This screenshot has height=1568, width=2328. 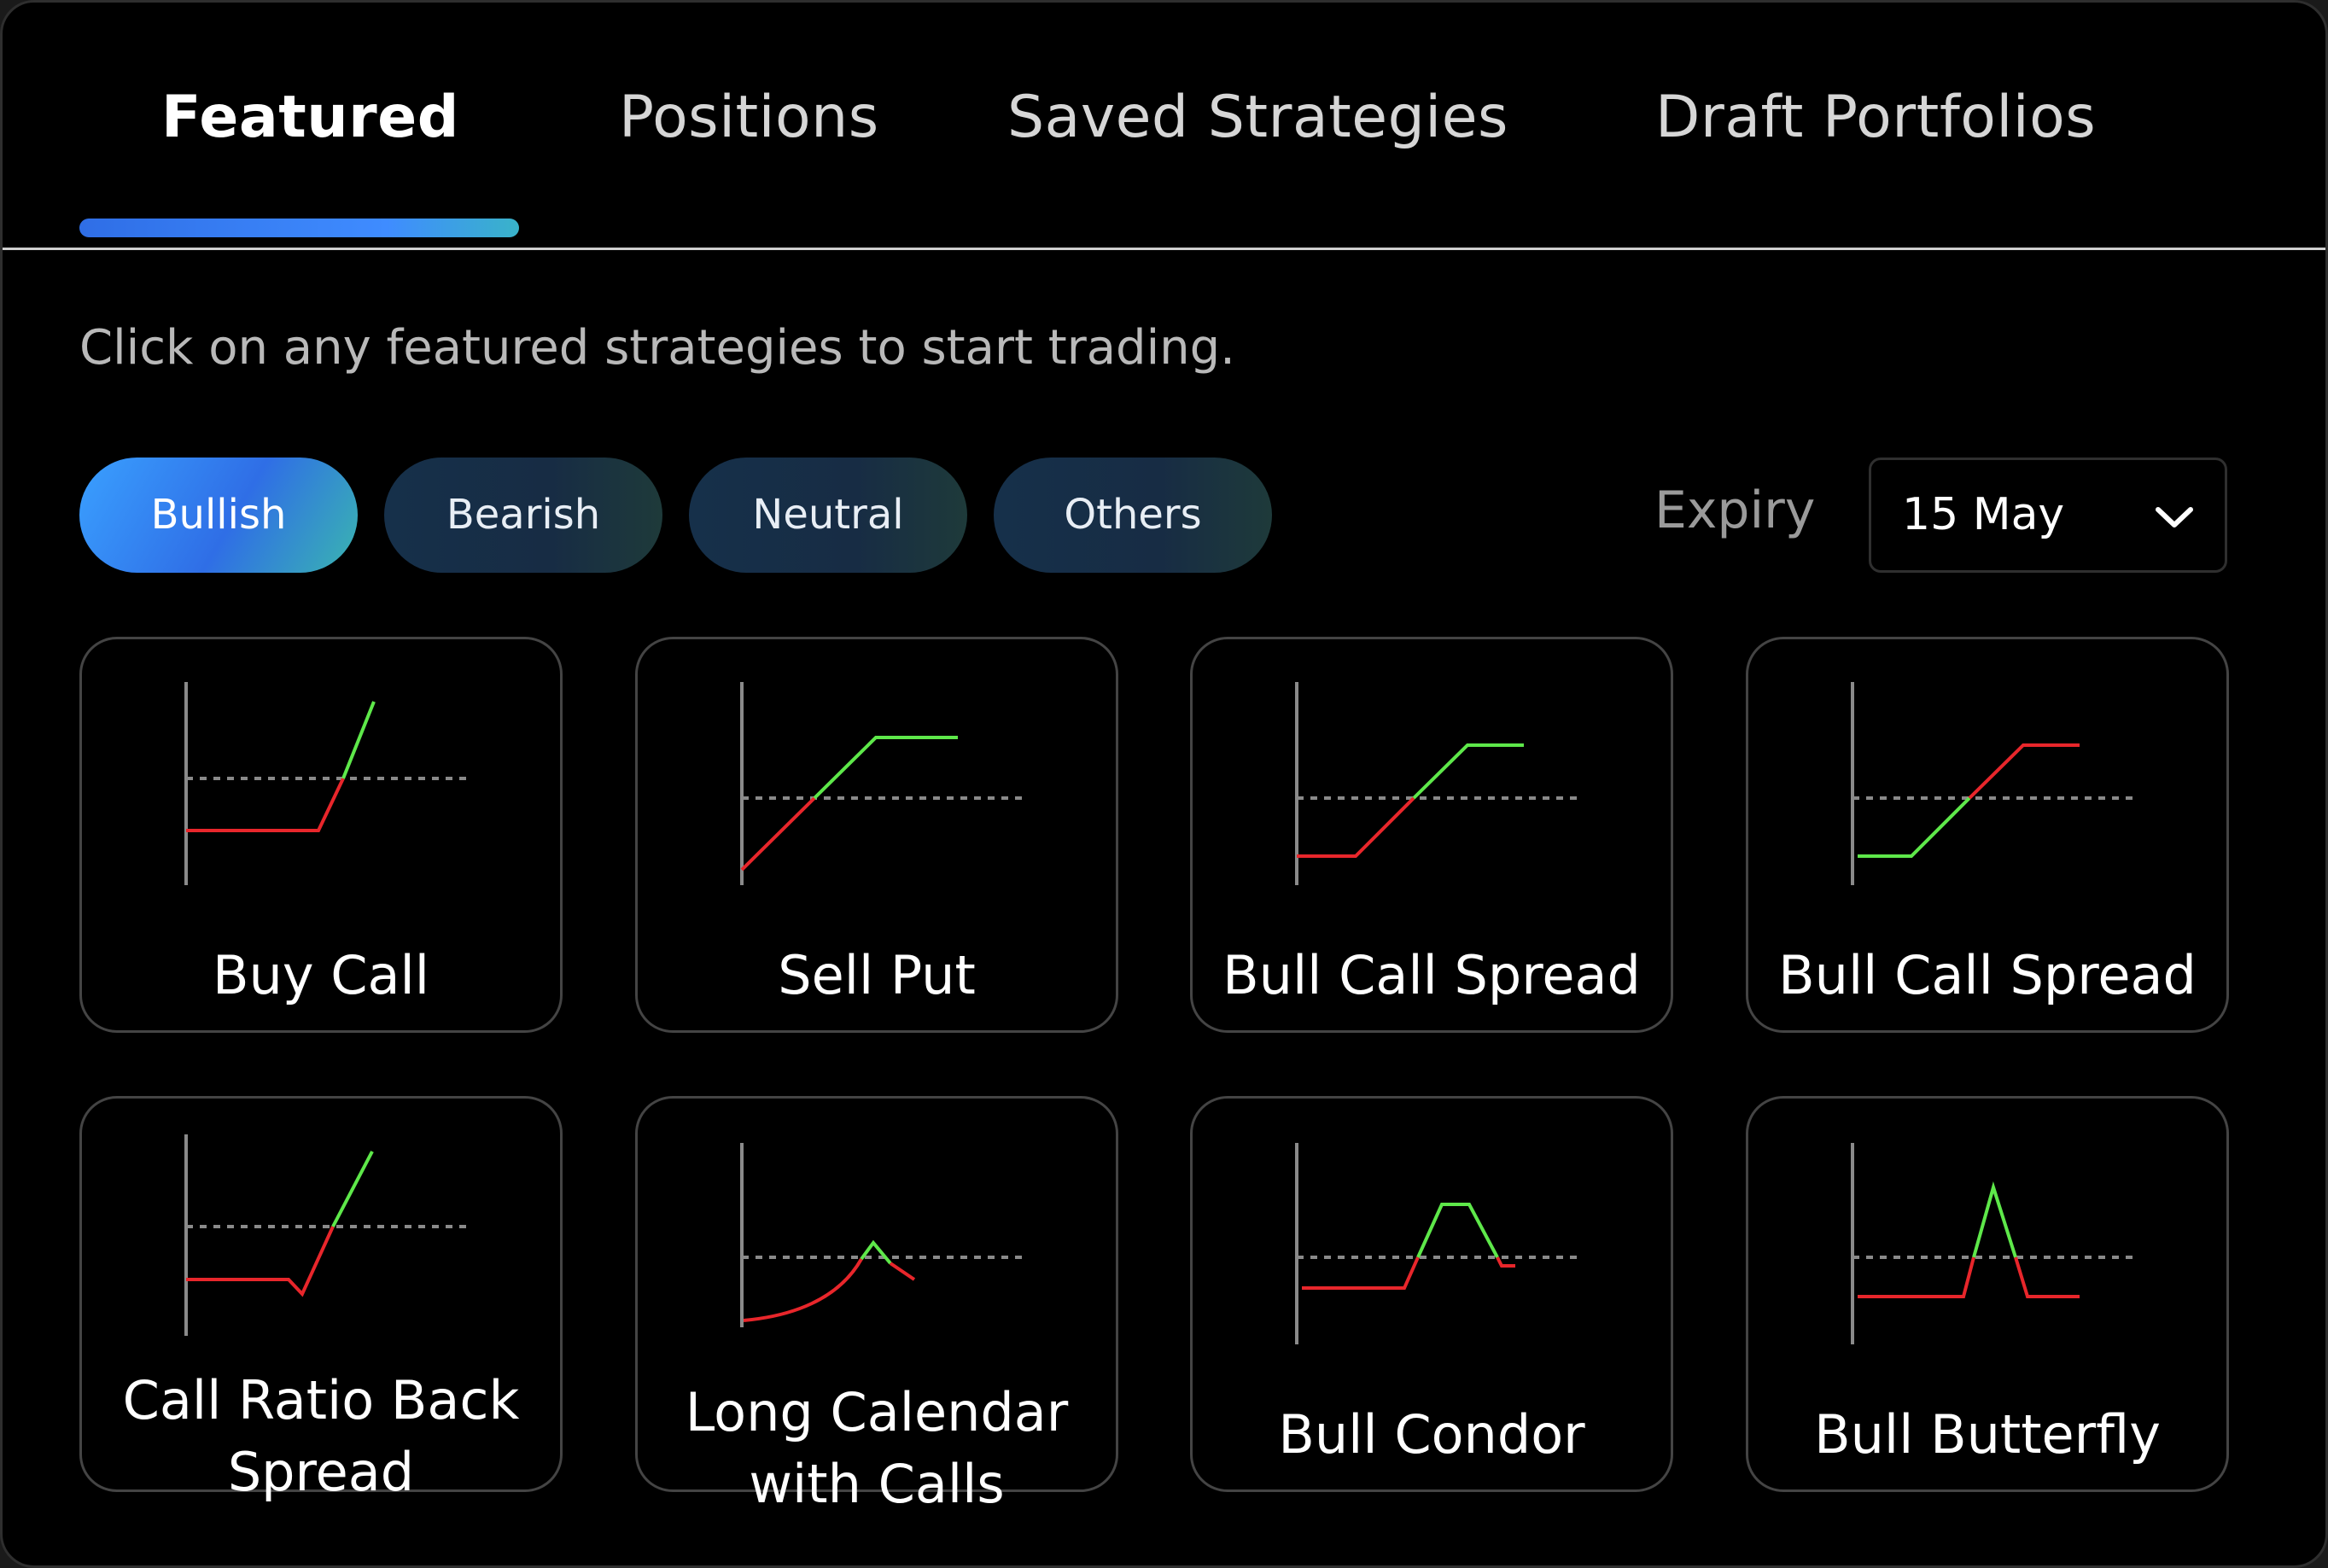 I want to click on strategy-card-title-line: Long Calendar, so click(x=877, y=1412).